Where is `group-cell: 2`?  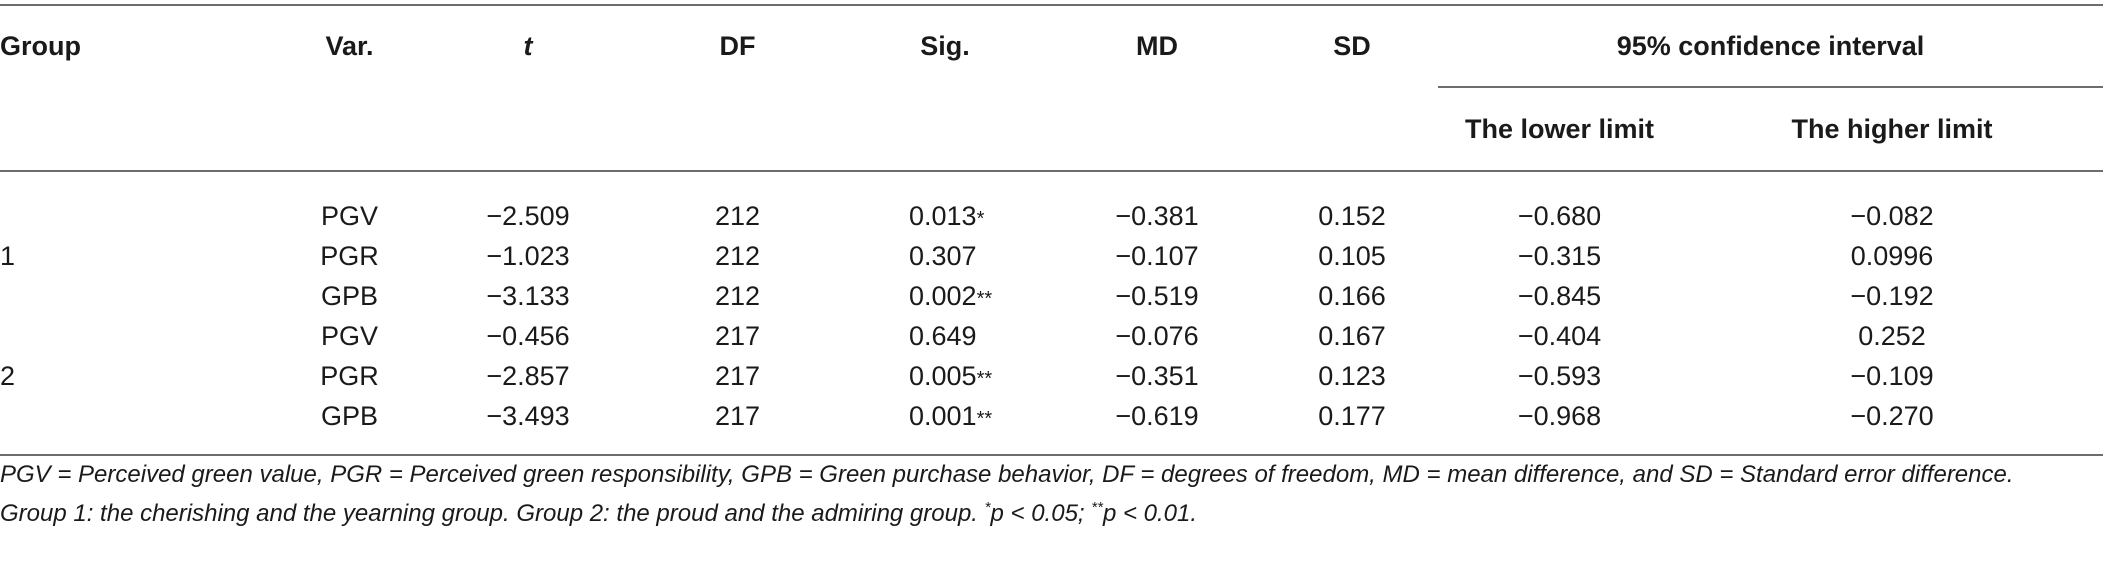
group-cell: 2 is located at coordinates (8, 375).